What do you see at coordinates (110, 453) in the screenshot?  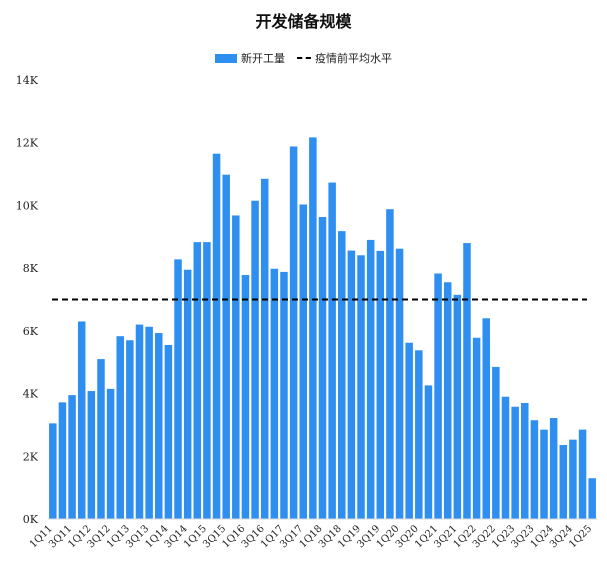 I see `bar-3Q12` at bounding box center [110, 453].